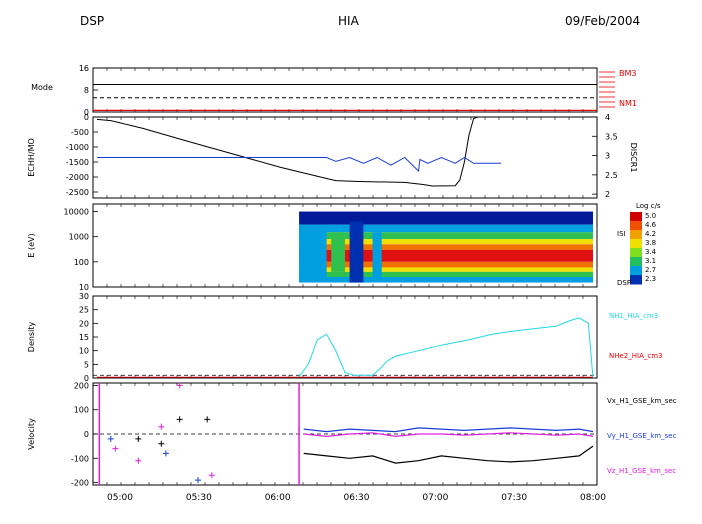  I want to click on colorbar-tick: 3.4, so click(651, 252).